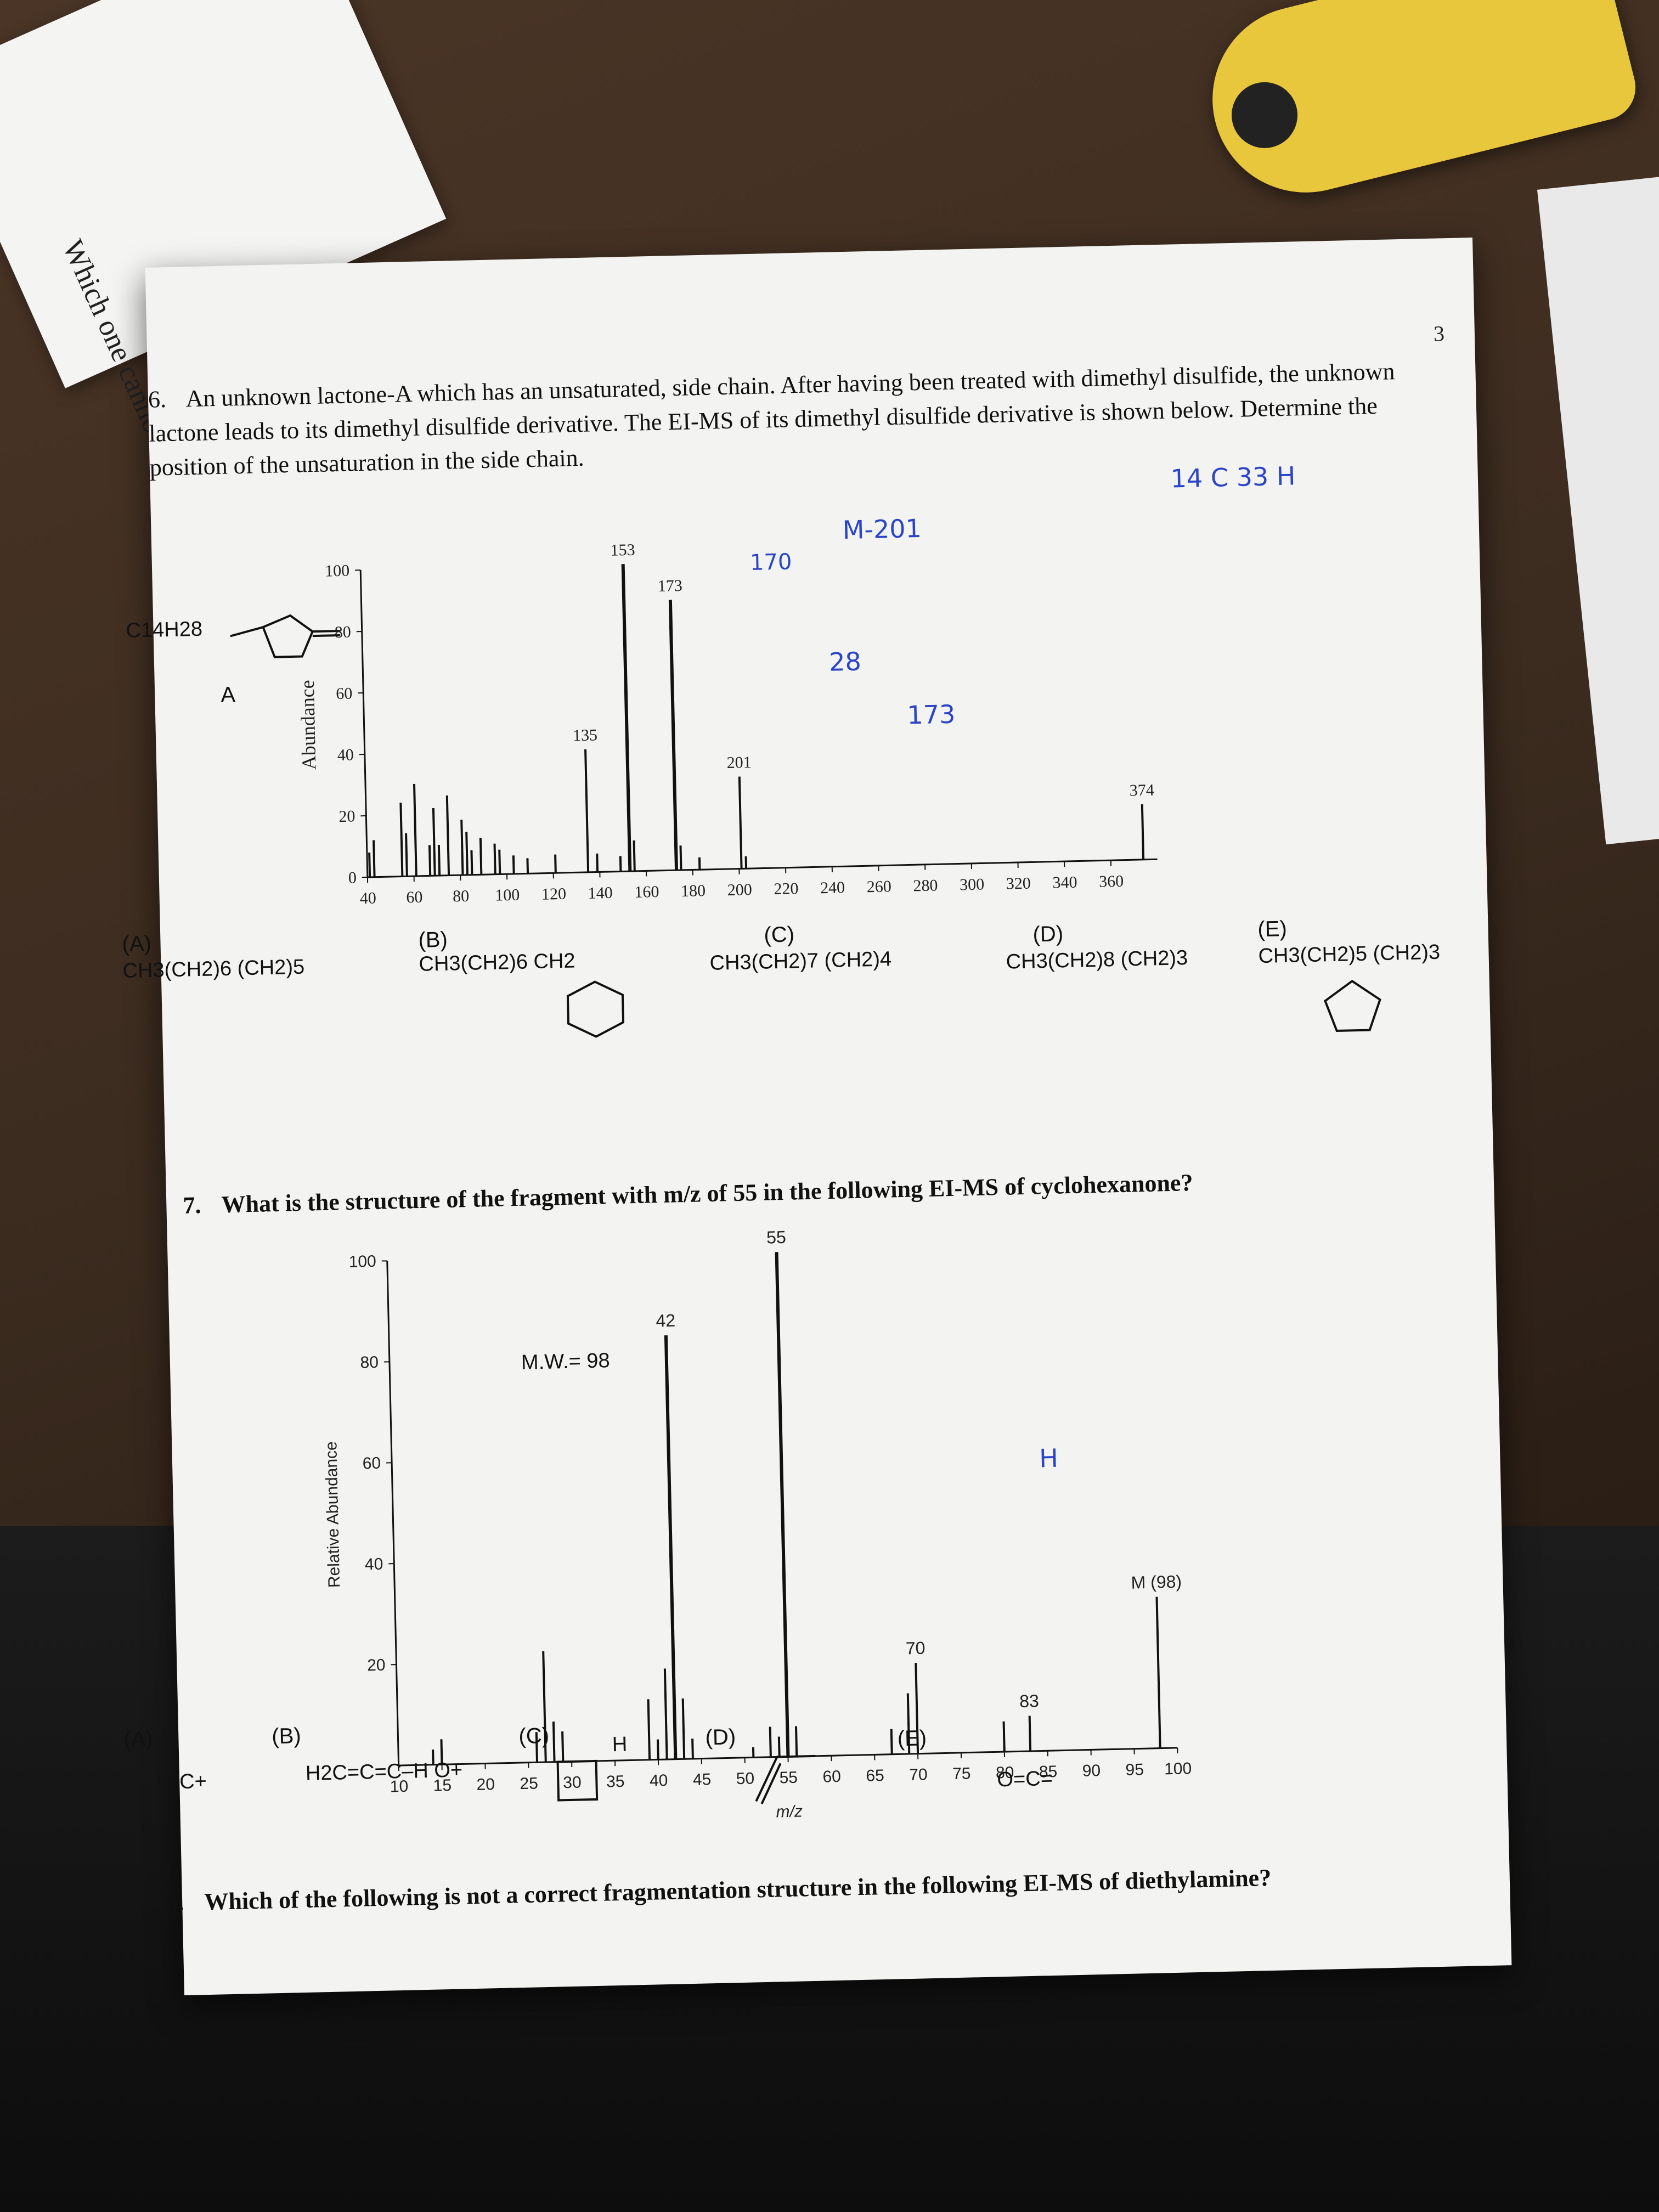 Image resolution: width=1659 pixels, height=2212 pixels. What do you see at coordinates (601, 893) in the screenshot?
I see `x-tick-label: 140` at bounding box center [601, 893].